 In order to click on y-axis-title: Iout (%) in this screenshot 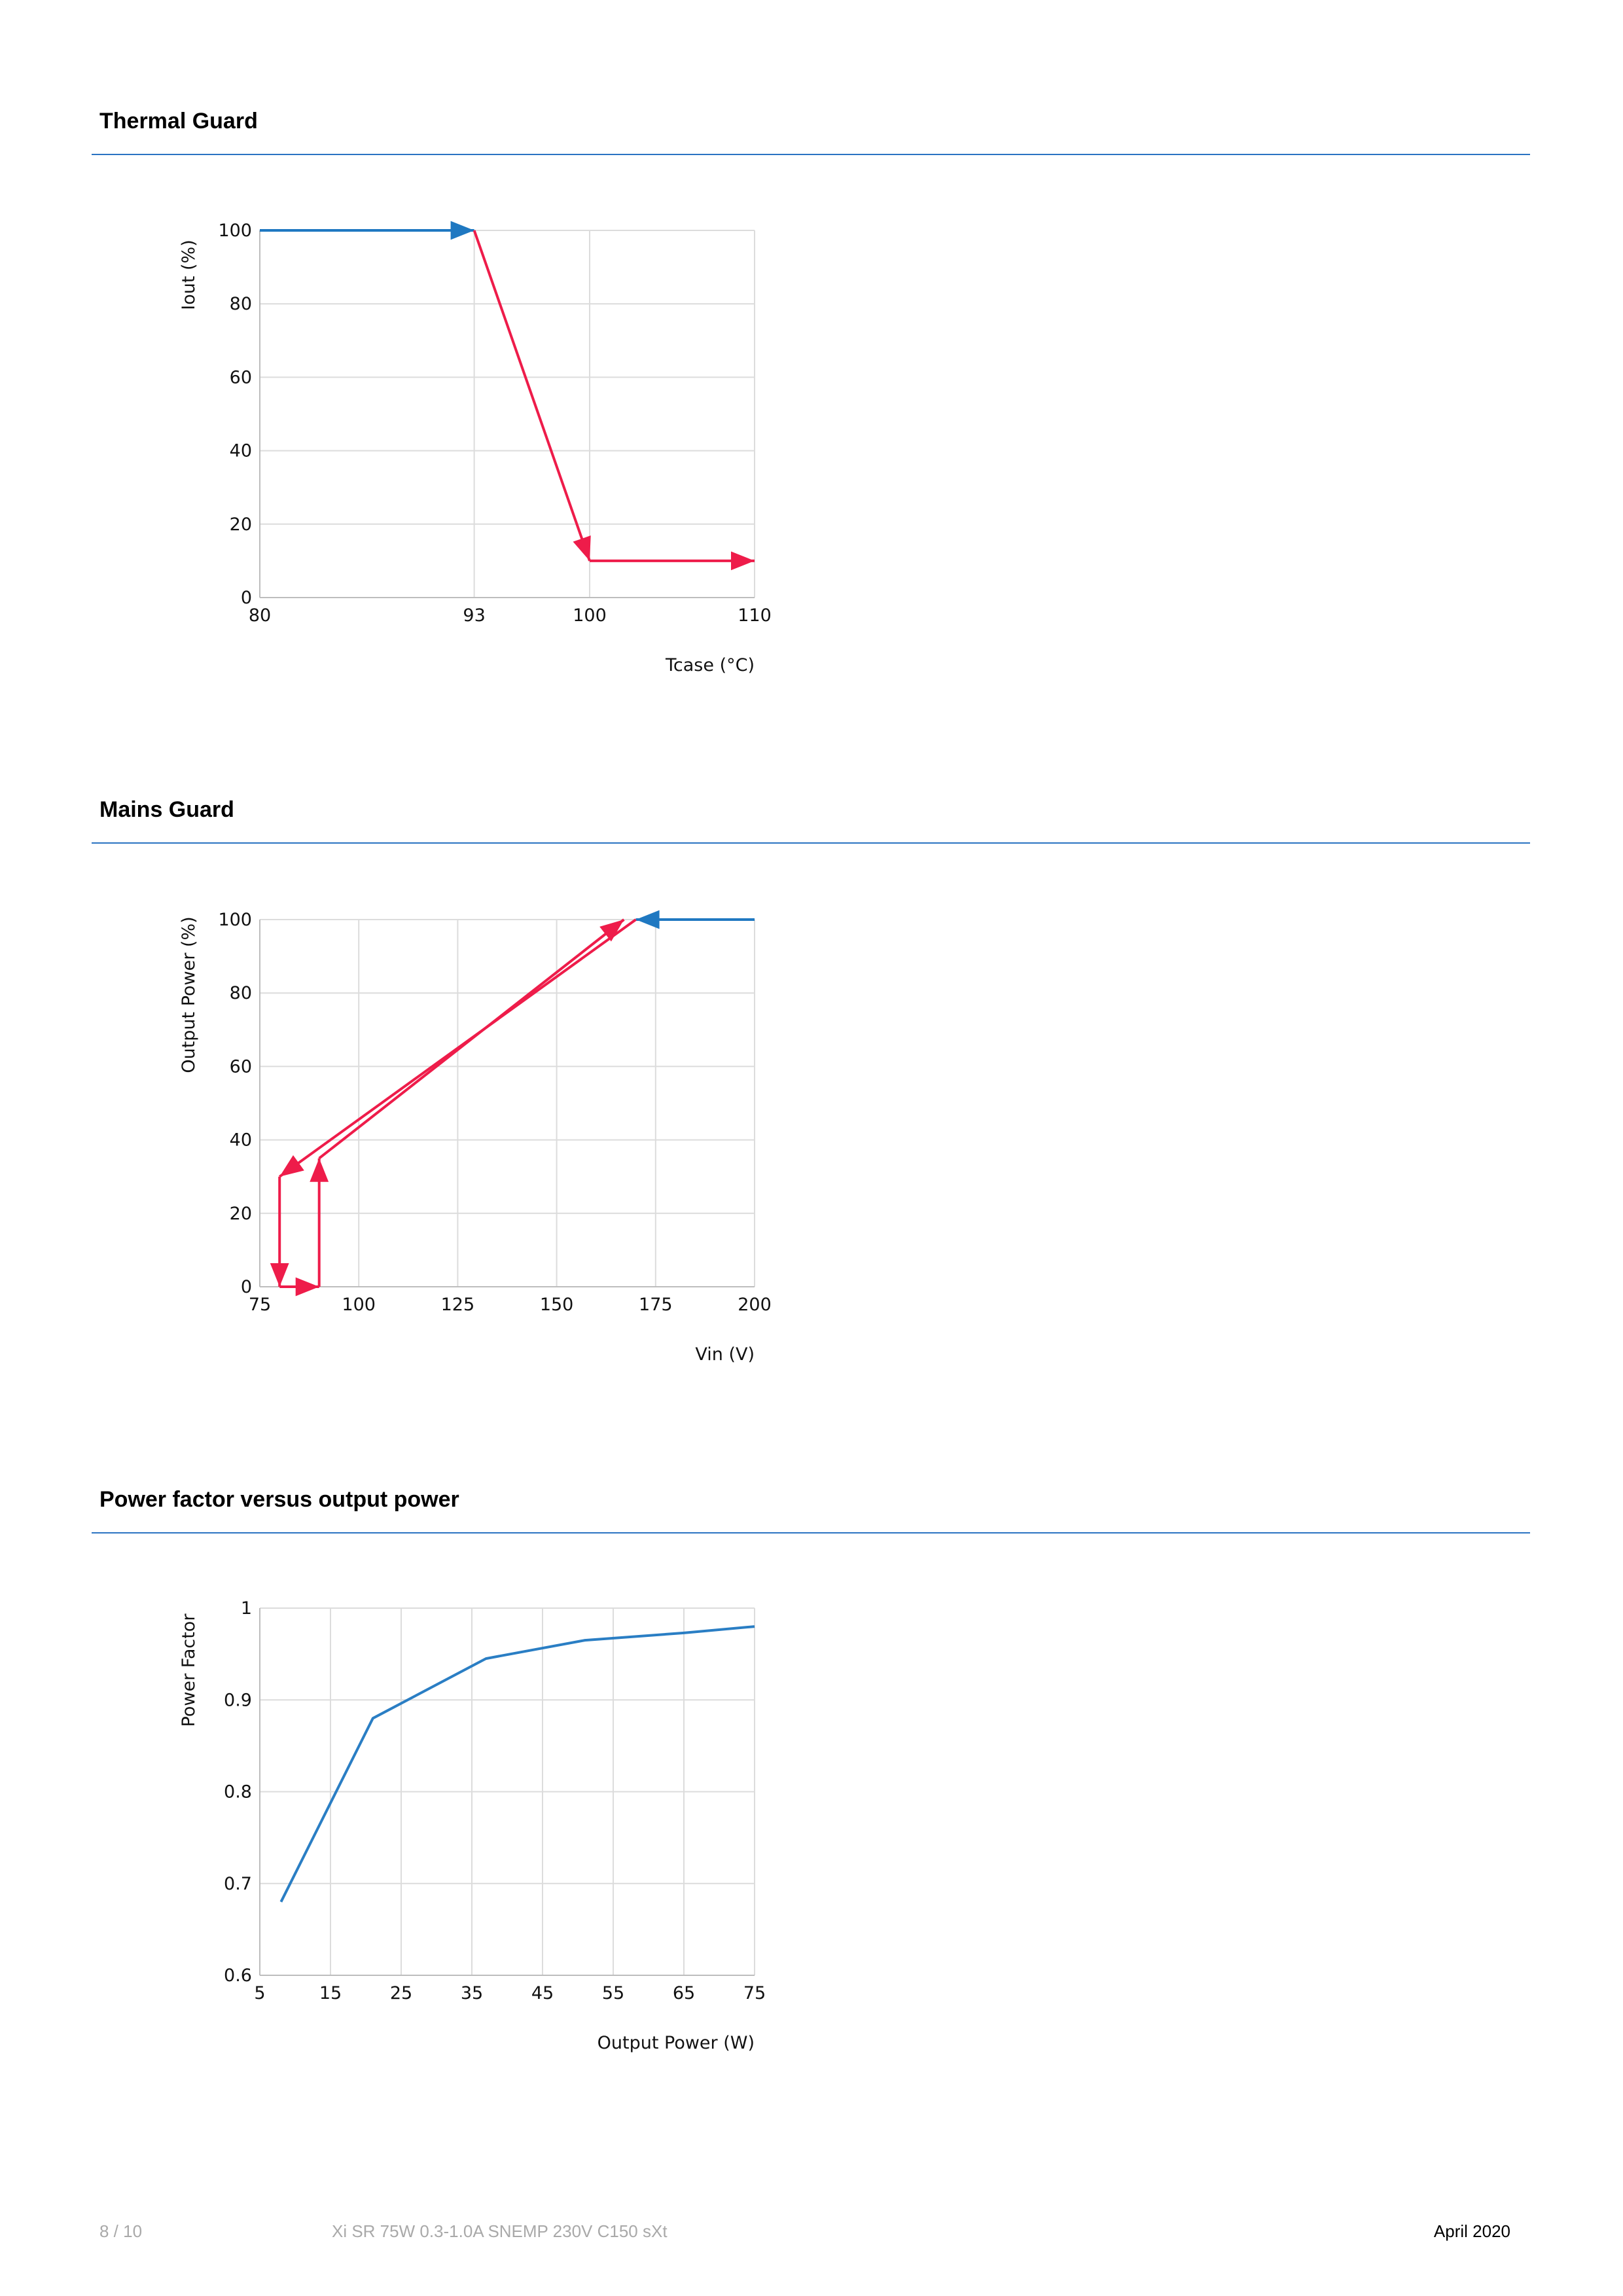, I will do `click(189, 275)`.